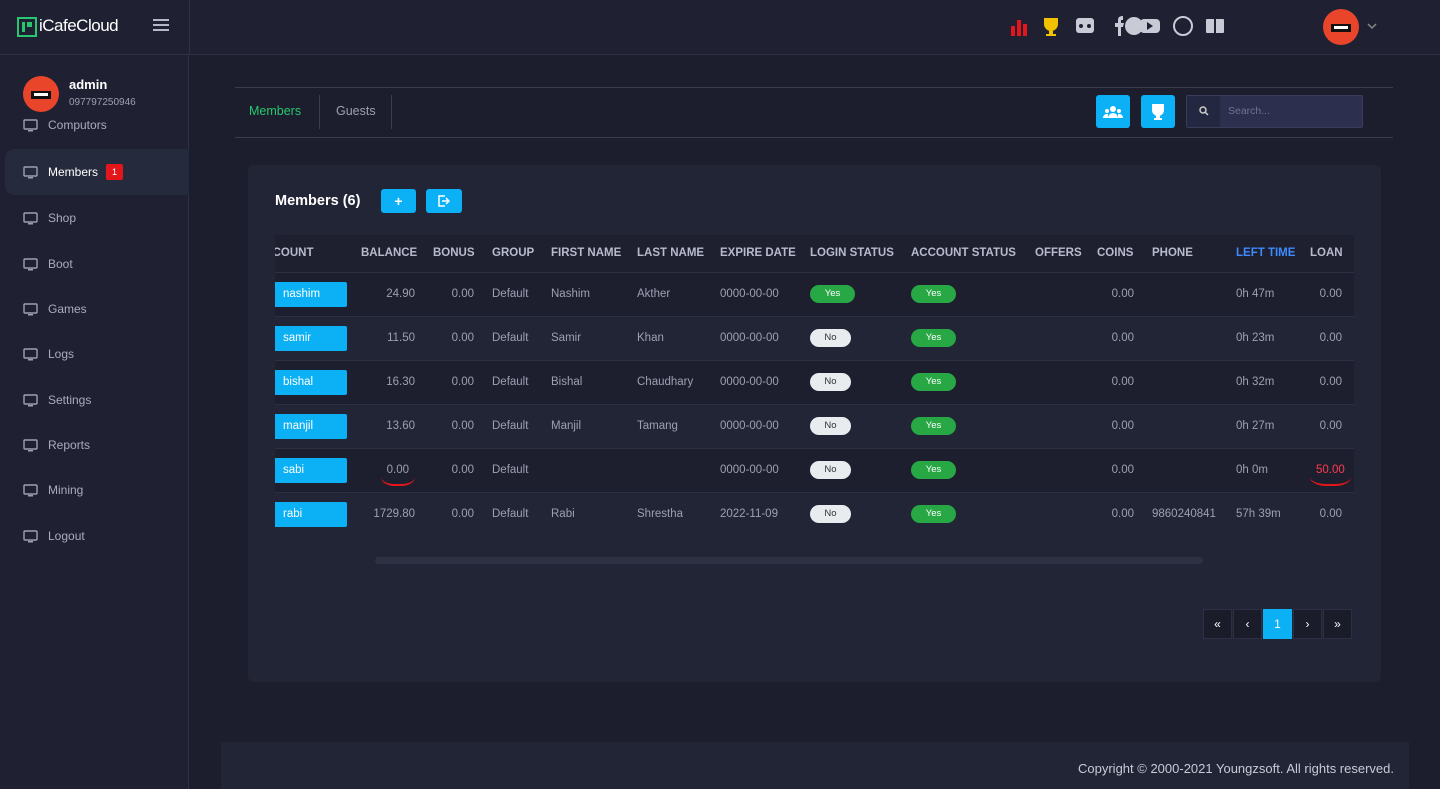  I want to click on column-header: LOGIN STATUS, so click(854, 253).